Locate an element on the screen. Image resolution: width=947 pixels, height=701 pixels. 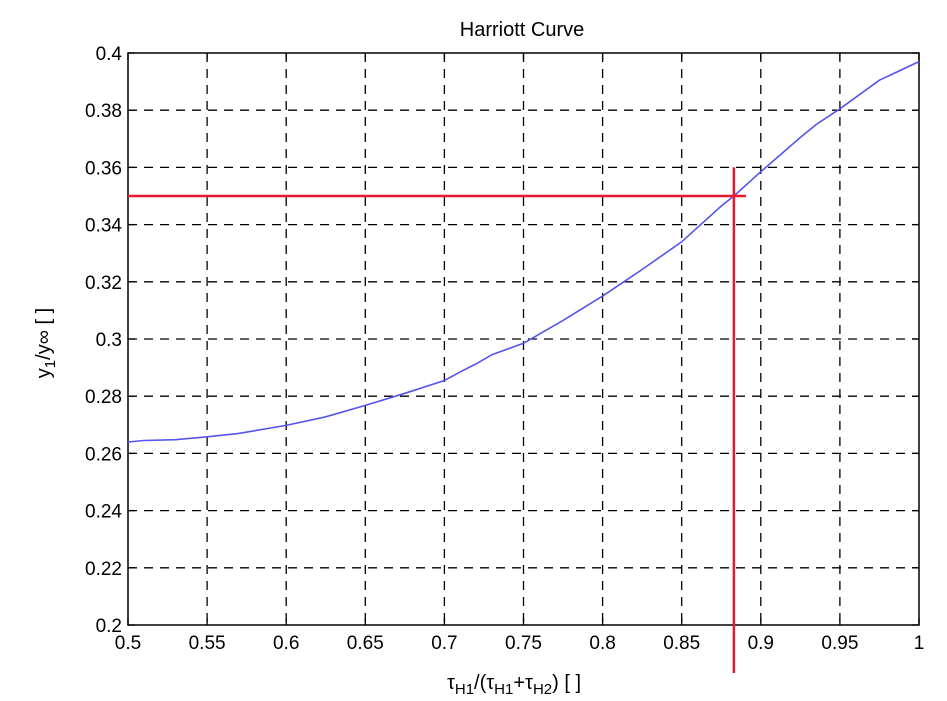
x-axis-label: τH1/(τH1+τH2) [ ] is located at coordinates (514, 685).